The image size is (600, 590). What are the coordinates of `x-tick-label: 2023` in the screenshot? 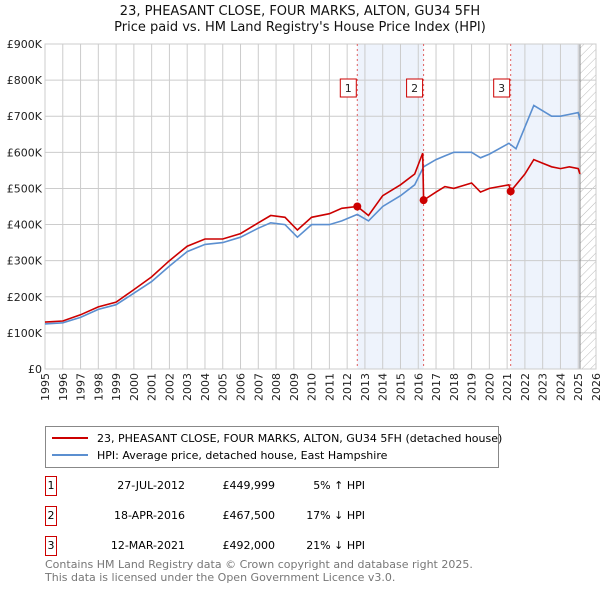 It's located at (543, 387).